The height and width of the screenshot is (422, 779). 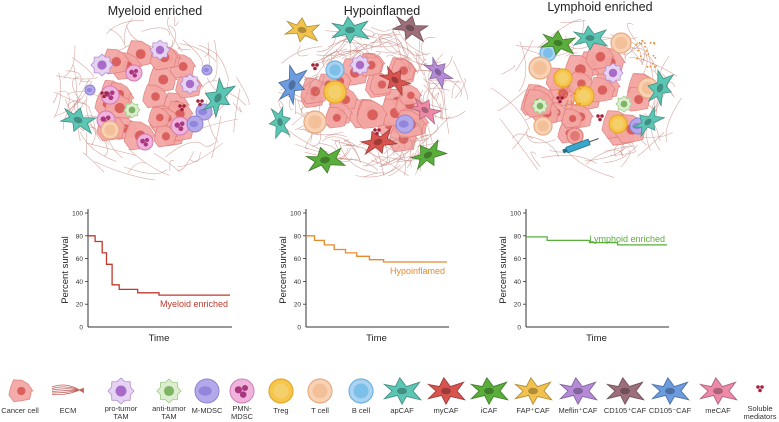 What do you see at coordinates (518, 236) in the screenshot?
I see `y-tick-label: 80` at bounding box center [518, 236].